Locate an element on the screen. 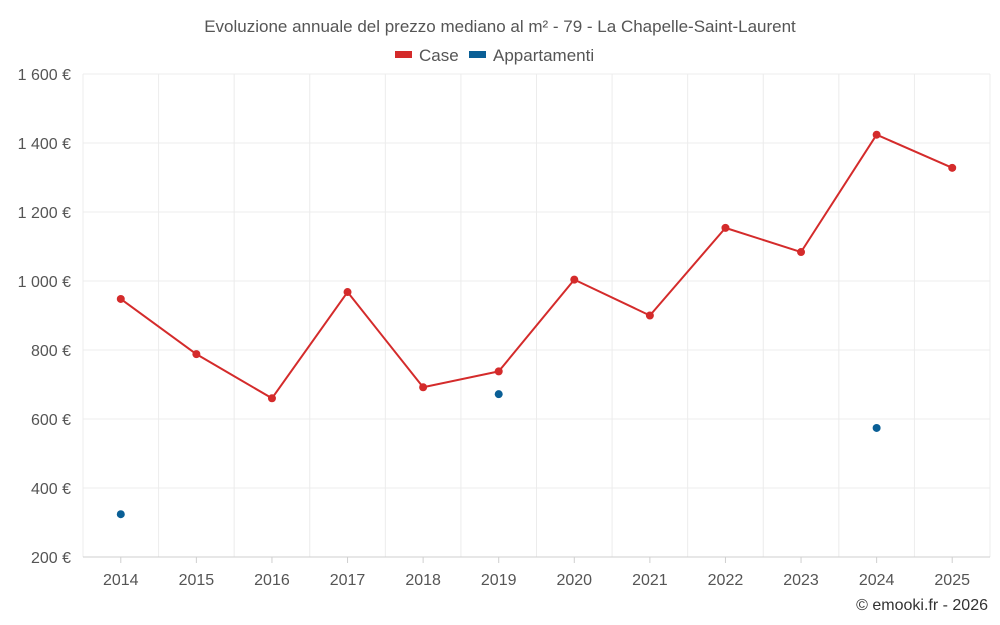 This screenshot has height=625, width=1000. legend-item-appartamenti: Appartamenti is located at coordinates (531, 55).